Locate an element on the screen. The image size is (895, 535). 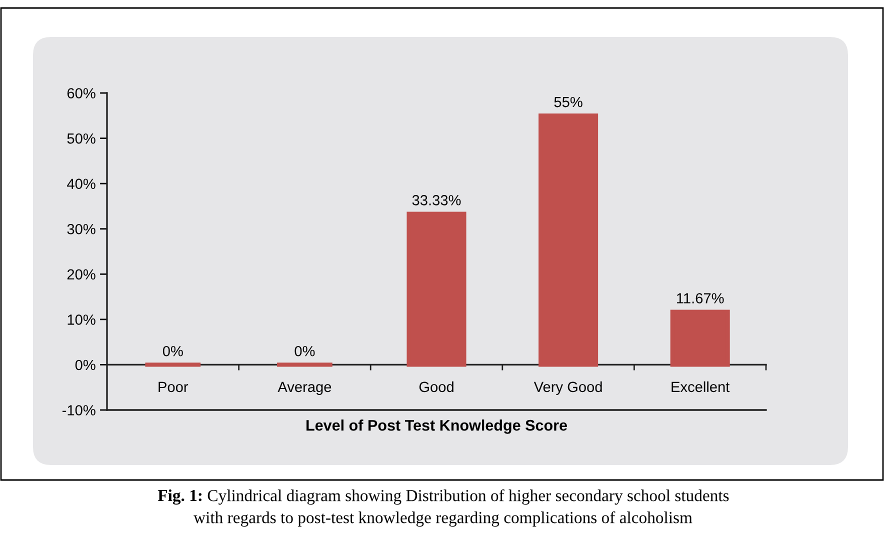
y-tick-label: 20% is located at coordinates (81, 274).